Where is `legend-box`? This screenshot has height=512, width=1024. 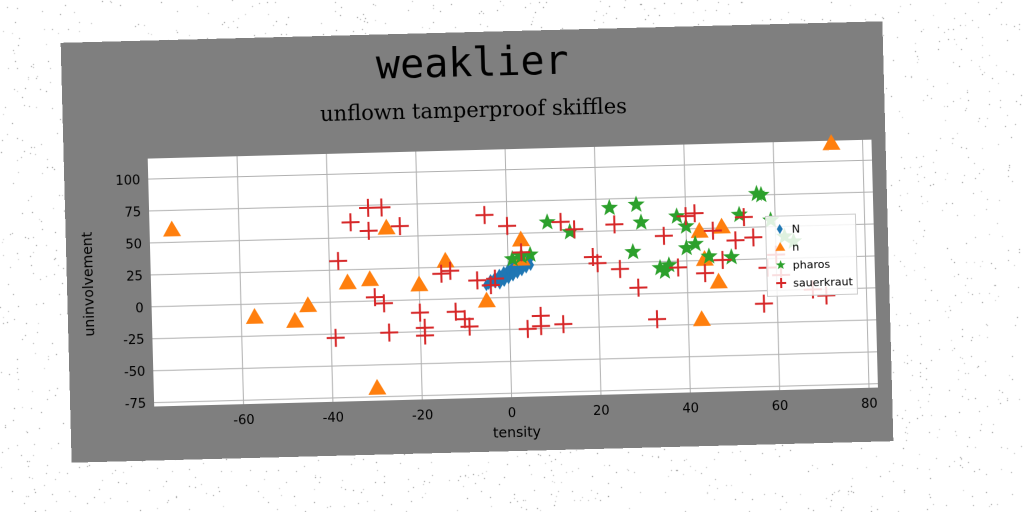 legend-box is located at coordinates (811, 255).